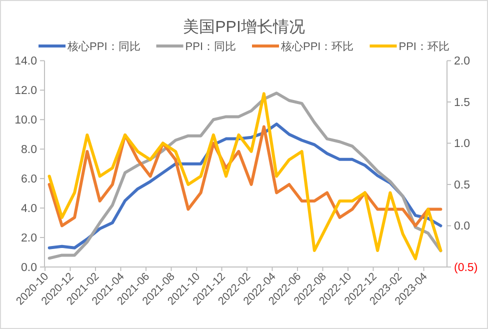 The width and height of the screenshot is (488, 329). What do you see at coordinates (29, 180) in the screenshot?
I see `y-tick-label: 6.0` at bounding box center [29, 180].